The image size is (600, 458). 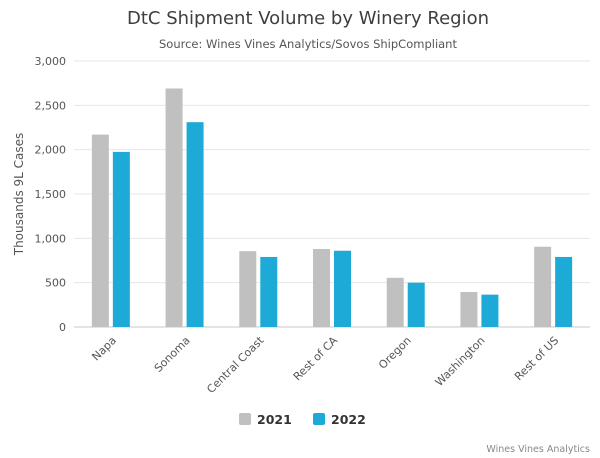 What do you see at coordinates (121, 239) in the screenshot?
I see `bar-2022-napa` at bounding box center [121, 239].